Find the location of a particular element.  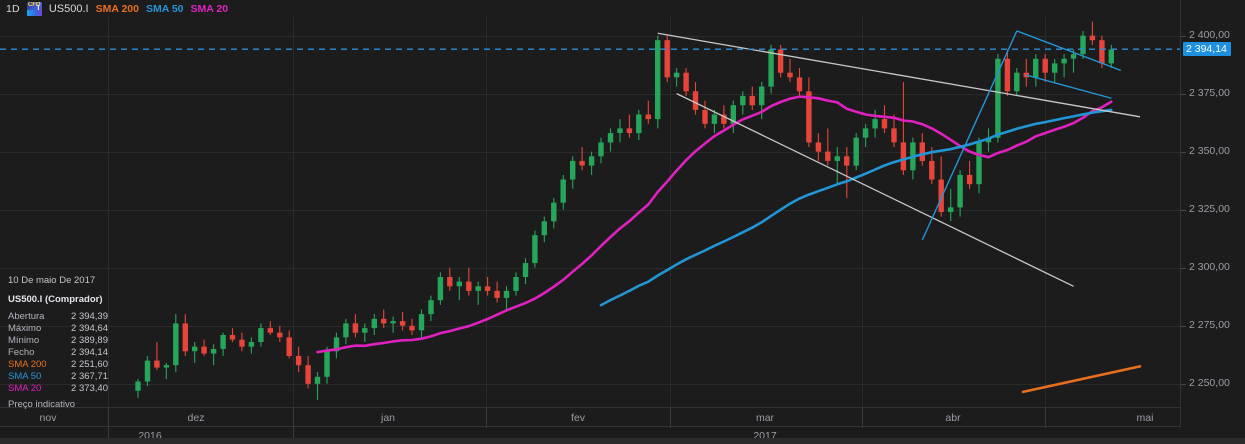

legend-date: 10 De maio De 2017 is located at coordinates (52, 280).